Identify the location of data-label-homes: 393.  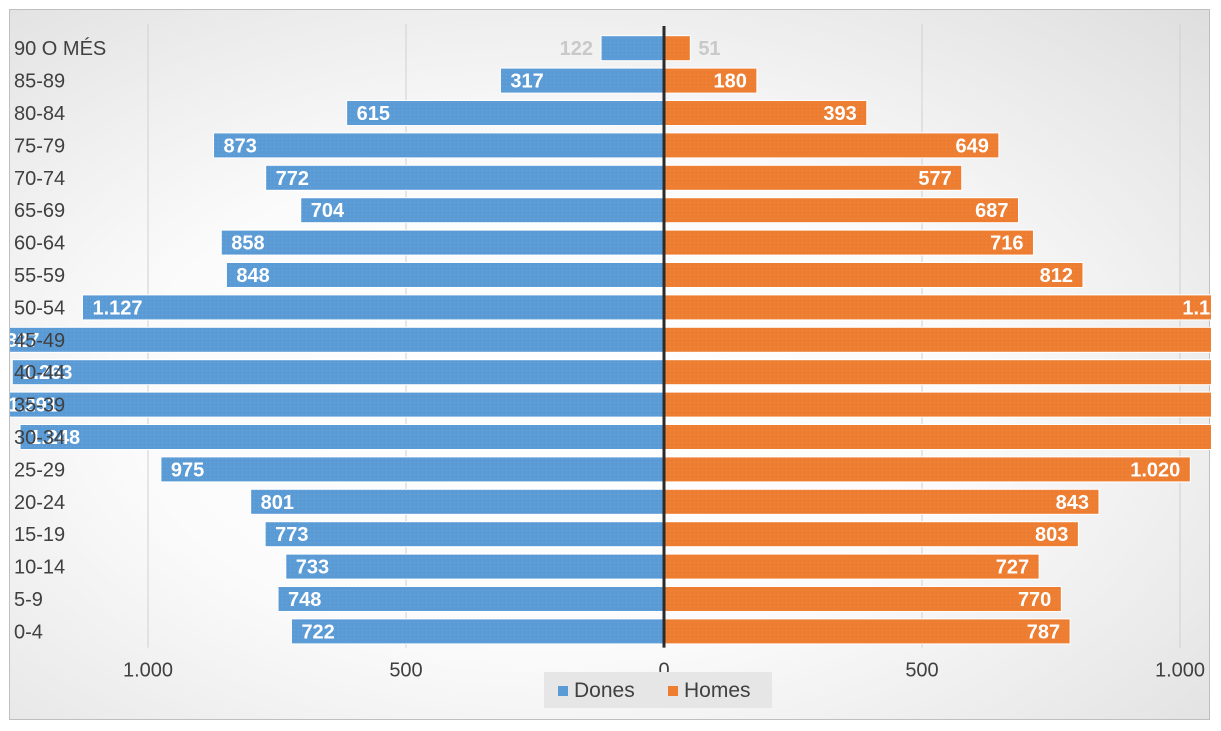
(839, 114).